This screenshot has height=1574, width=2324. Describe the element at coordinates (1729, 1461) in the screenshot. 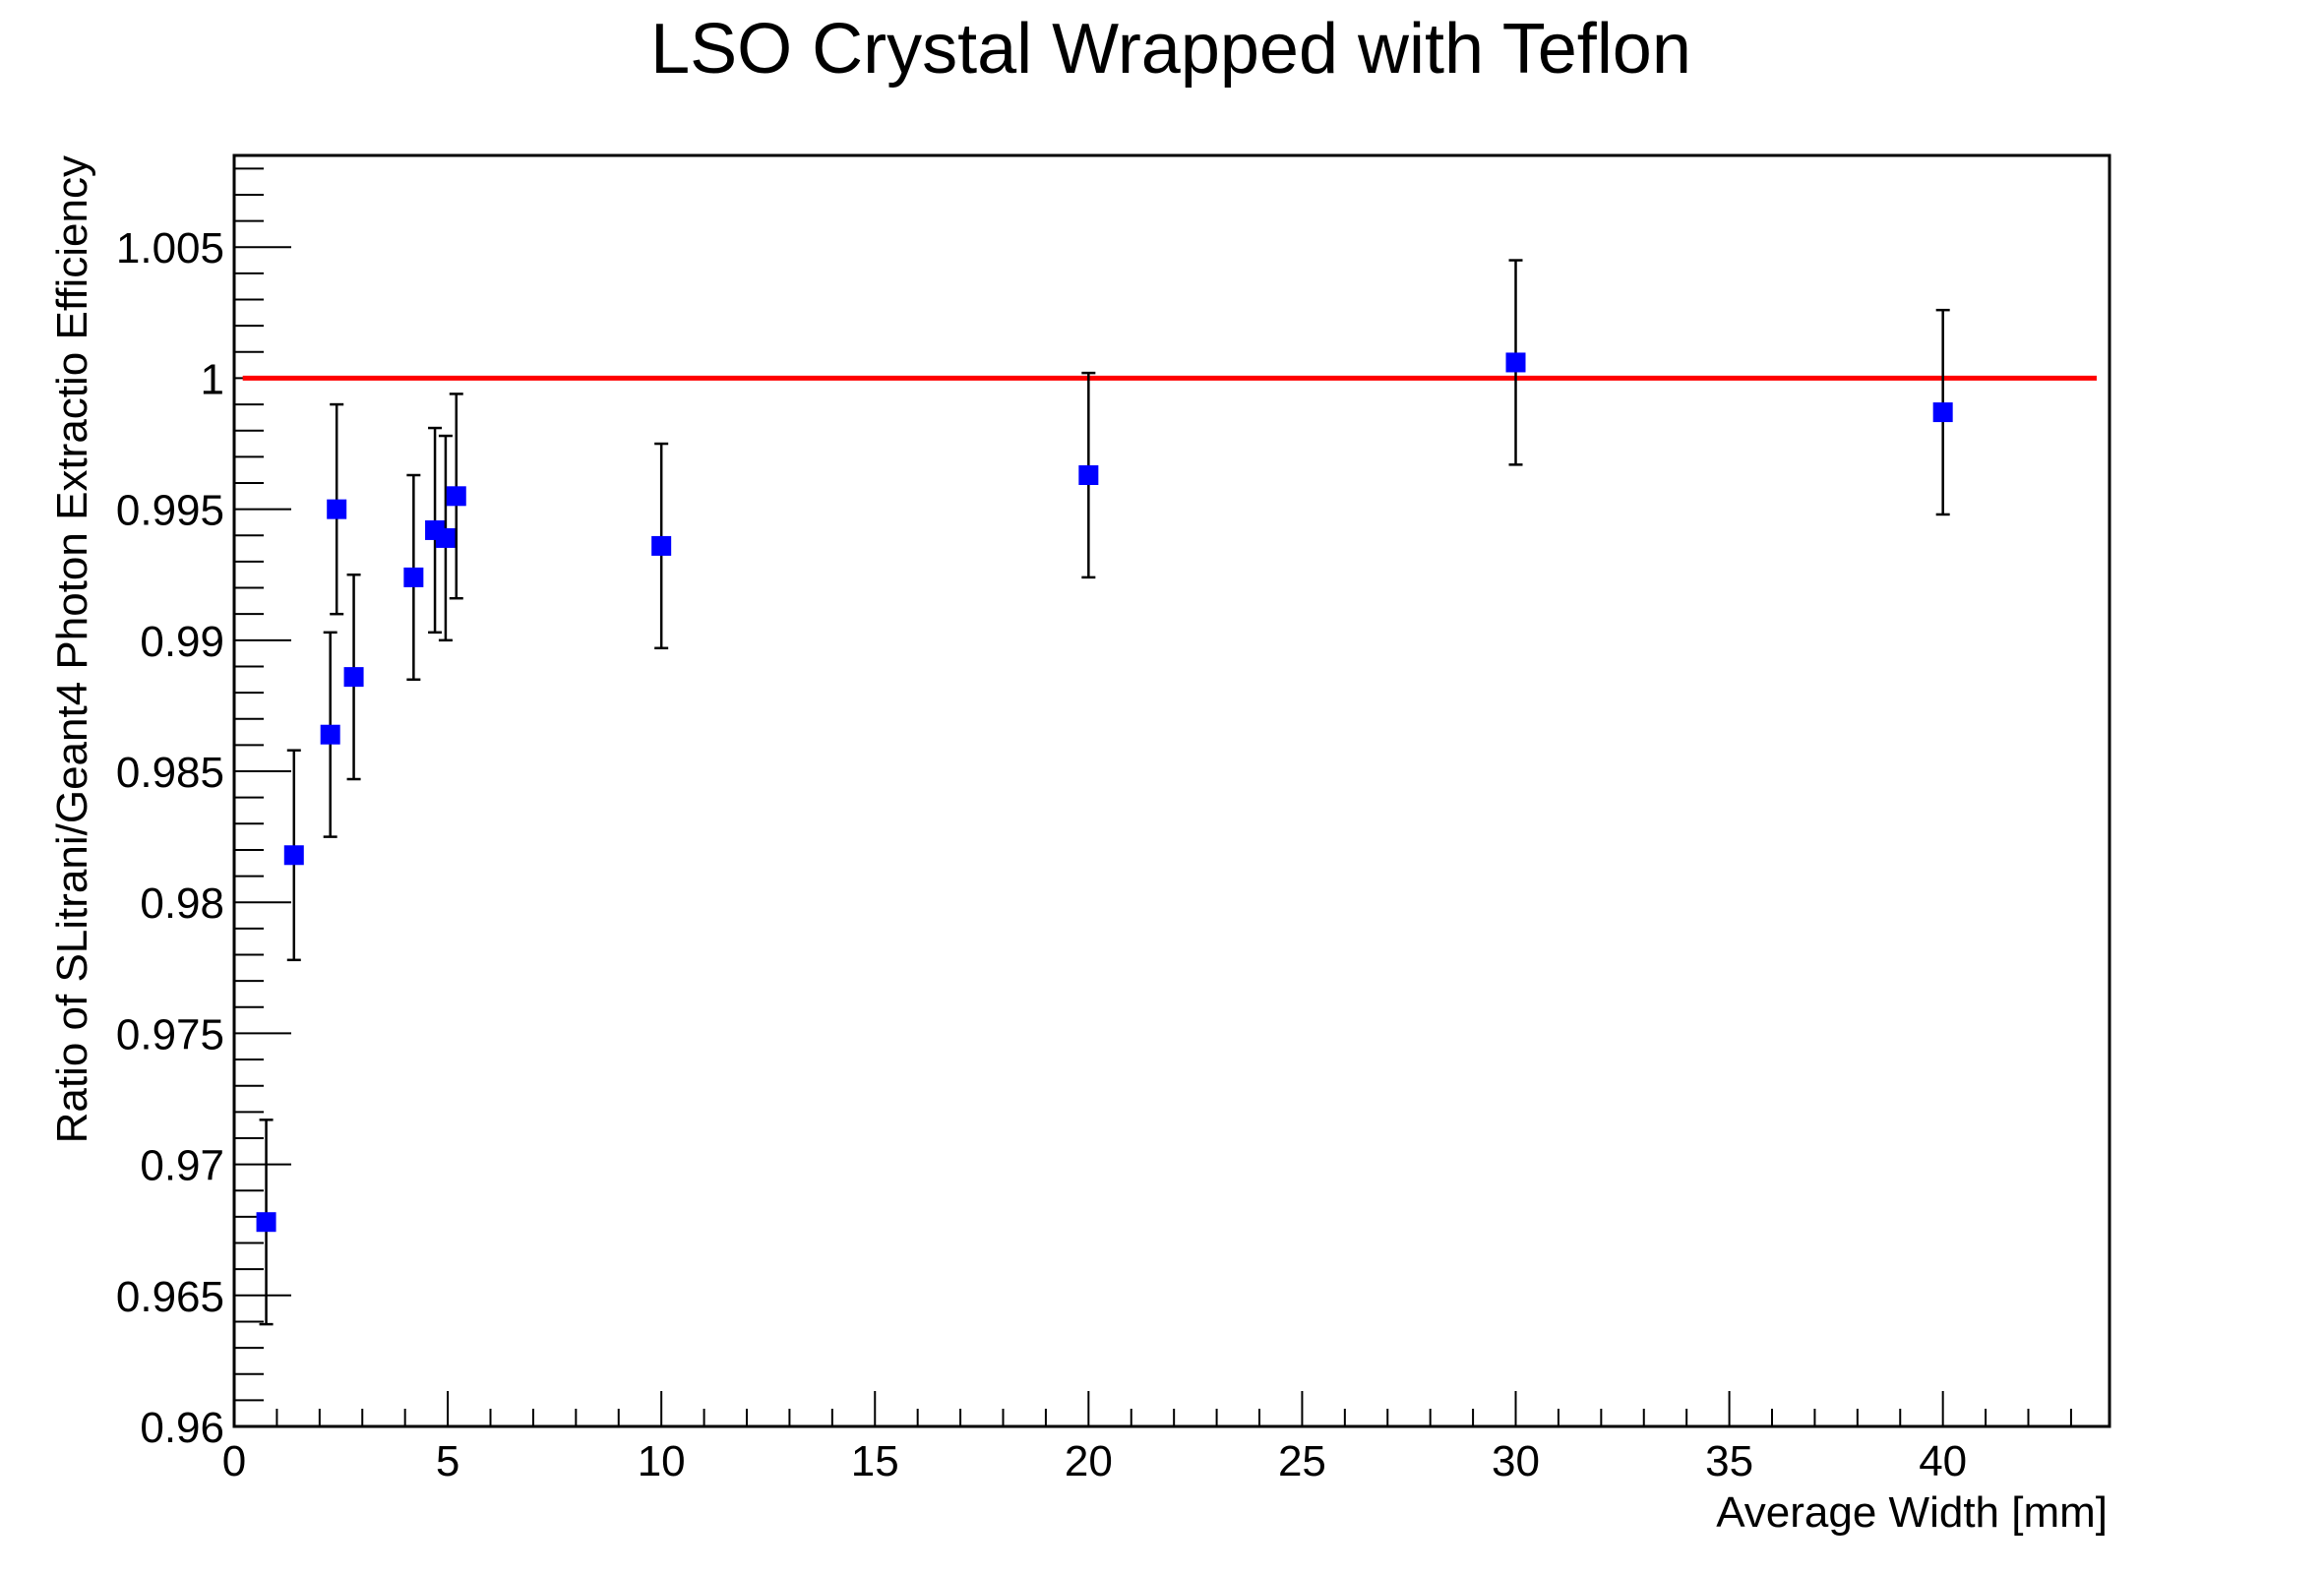

I see `x-tick-label: 35` at that location.